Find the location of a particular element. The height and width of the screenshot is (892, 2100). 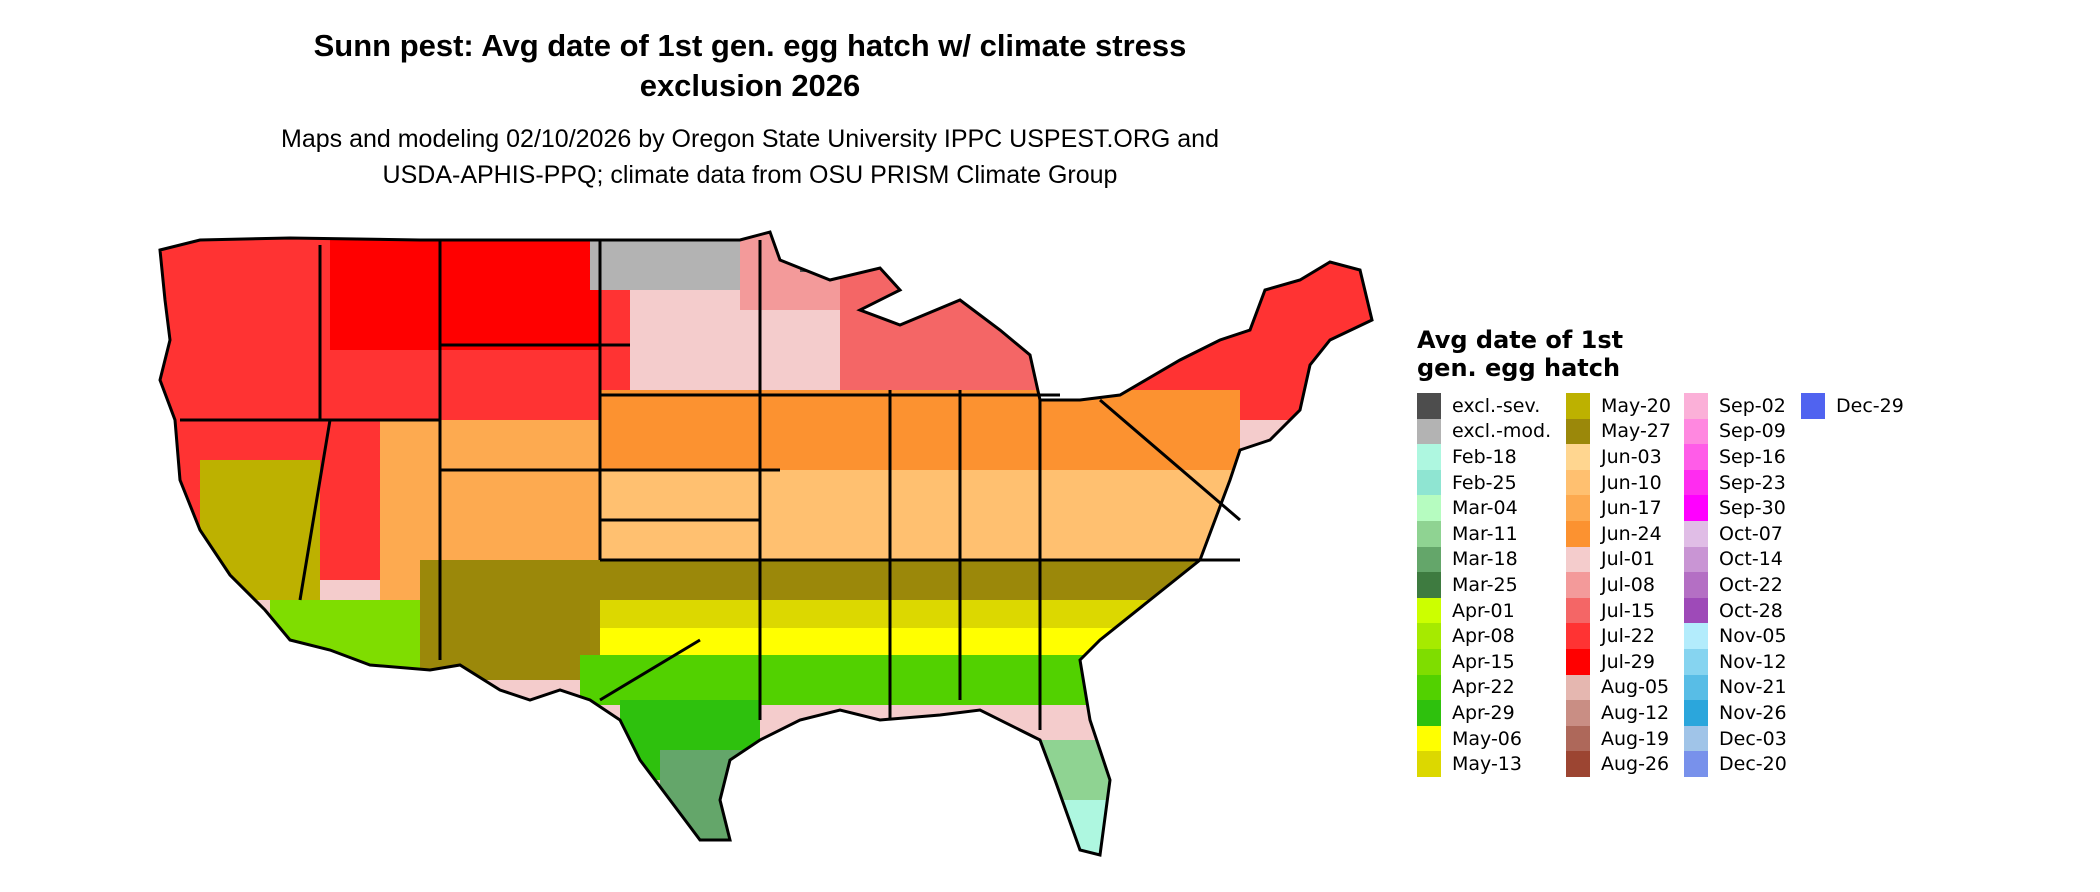

legend-label: excl.-mod. is located at coordinates (1502, 431).